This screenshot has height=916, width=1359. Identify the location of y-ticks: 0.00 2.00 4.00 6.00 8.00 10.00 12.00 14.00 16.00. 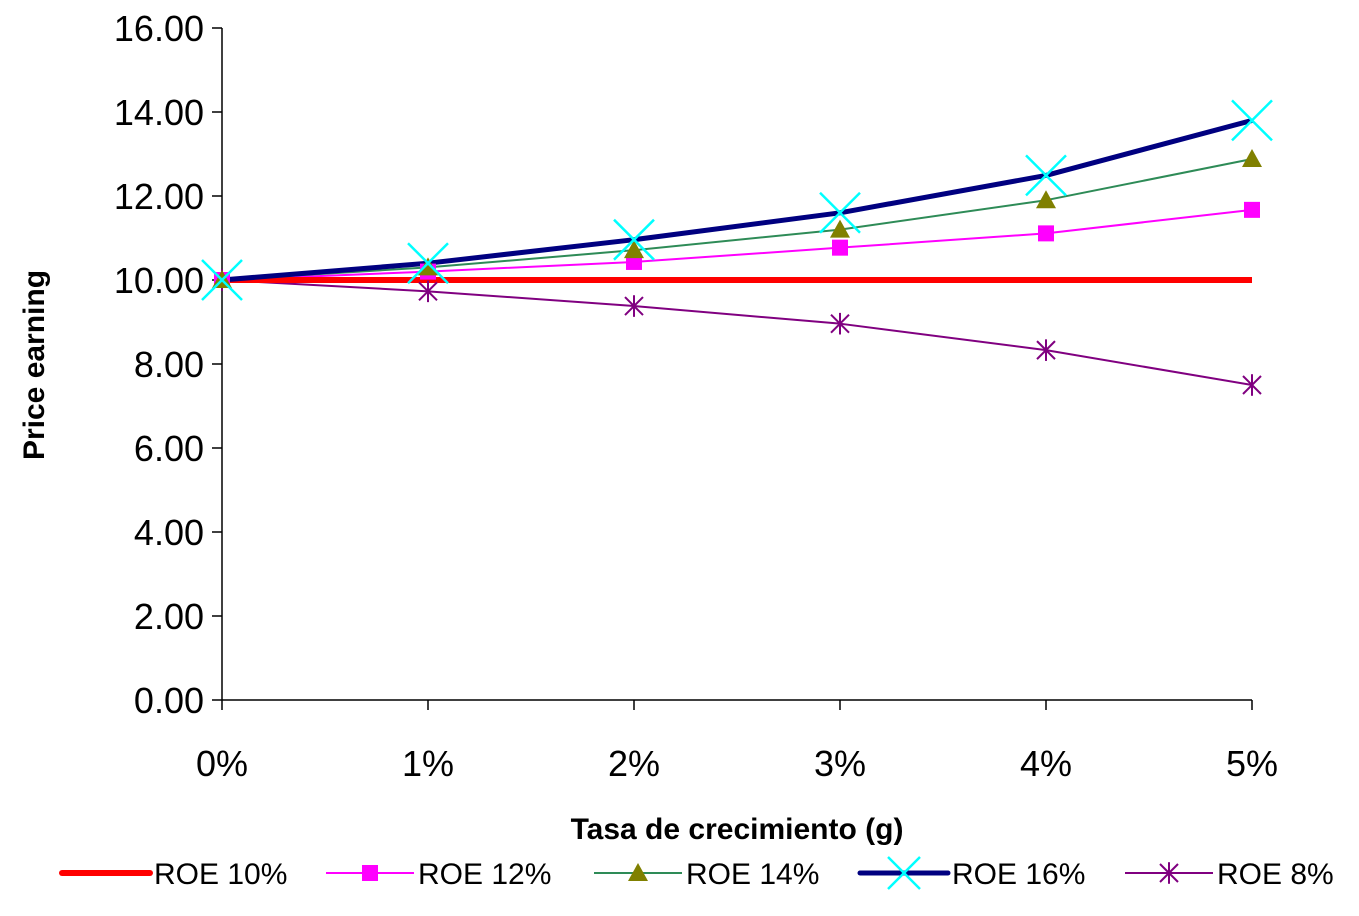
(168, 364).